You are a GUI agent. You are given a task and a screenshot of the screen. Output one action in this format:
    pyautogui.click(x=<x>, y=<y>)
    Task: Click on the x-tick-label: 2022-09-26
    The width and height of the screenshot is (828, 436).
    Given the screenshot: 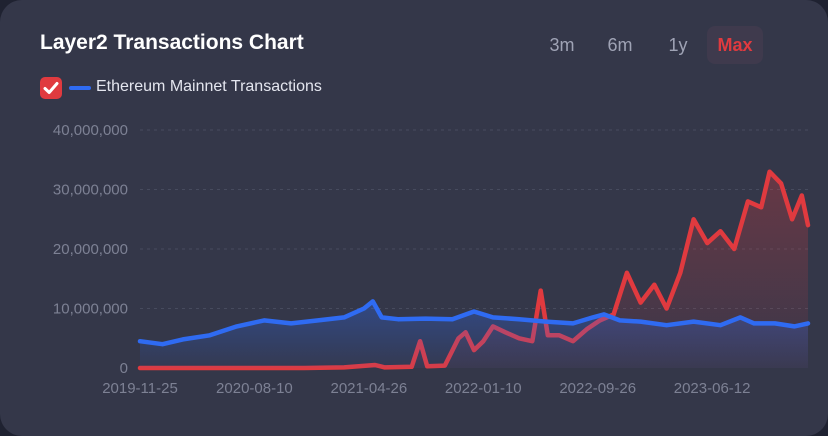 What is the action you would take?
    pyautogui.click(x=597, y=388)
    